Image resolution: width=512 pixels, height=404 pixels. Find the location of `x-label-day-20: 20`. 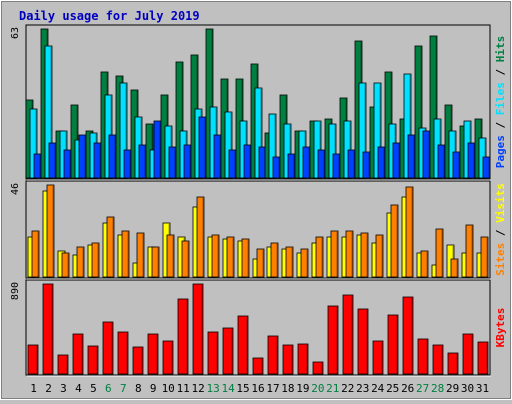

x-label-day-20: 20 is located at coordinates (317, 388).